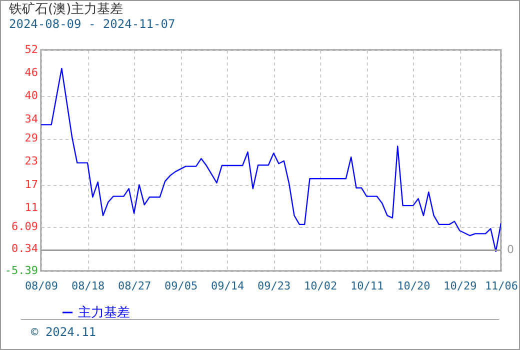 This screenshot has width=520, height=350. What do you see at coordinates (227, 286) in the screenshot?
I see `x-tick-label: 09/14` at bounding box center [227, 286].